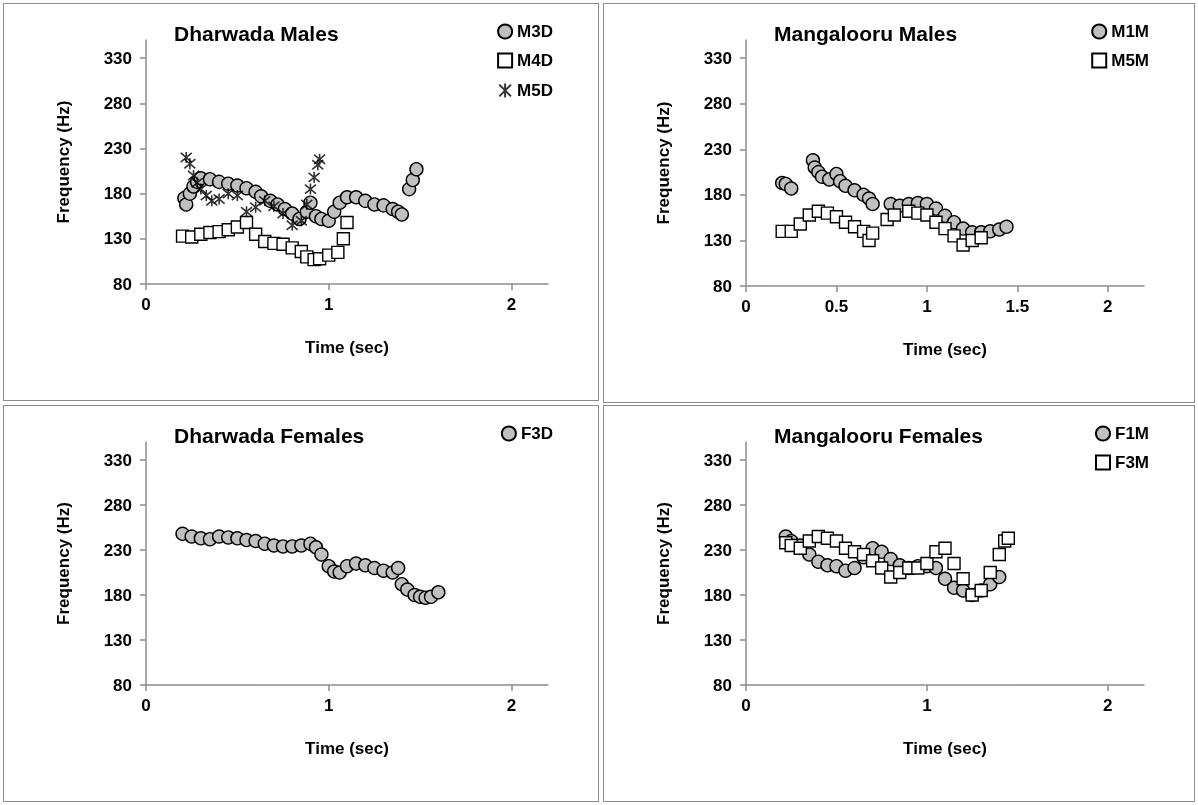 This screenshot has width=1198, height=805. I want to click on legend-label: F3M, so click(1132, 462).